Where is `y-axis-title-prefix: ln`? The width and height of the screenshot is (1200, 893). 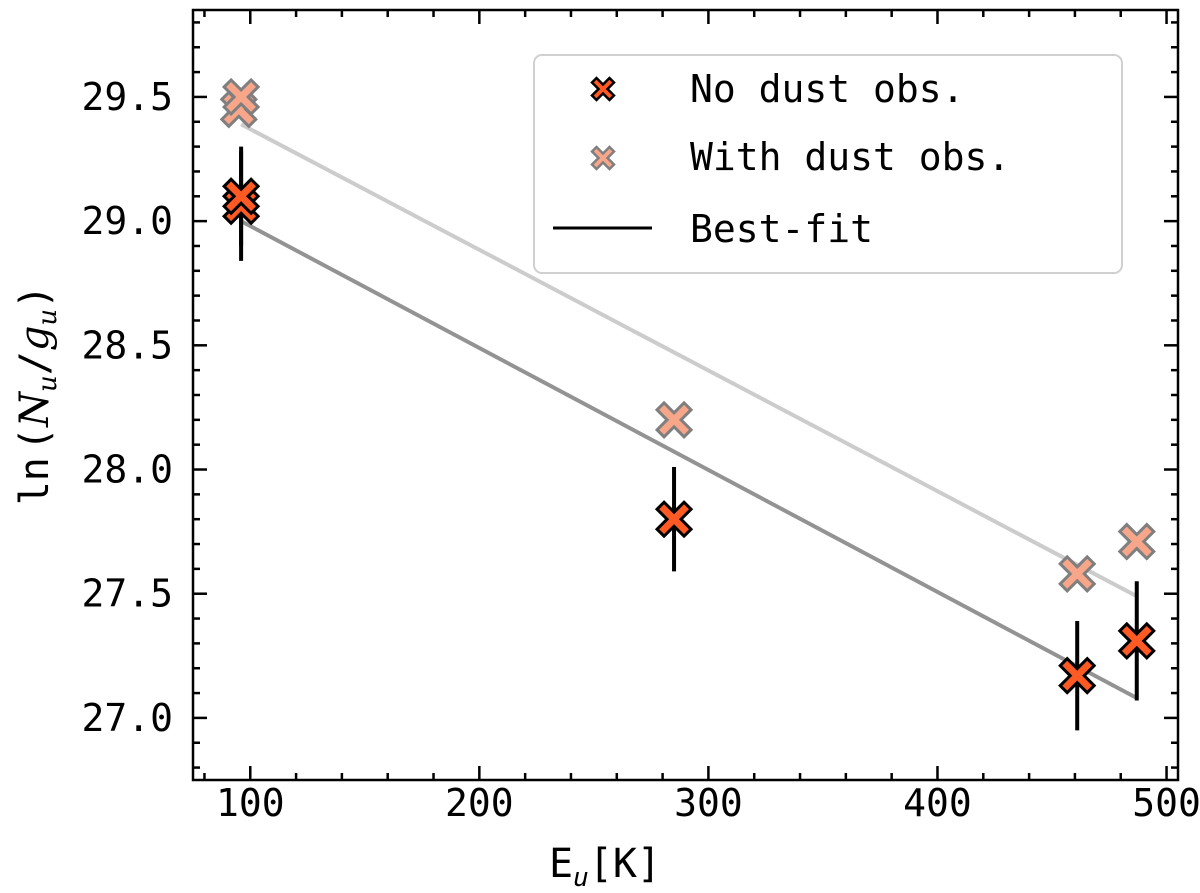 y-axis-title-prefix: ln is located at coordinates (35, 481).